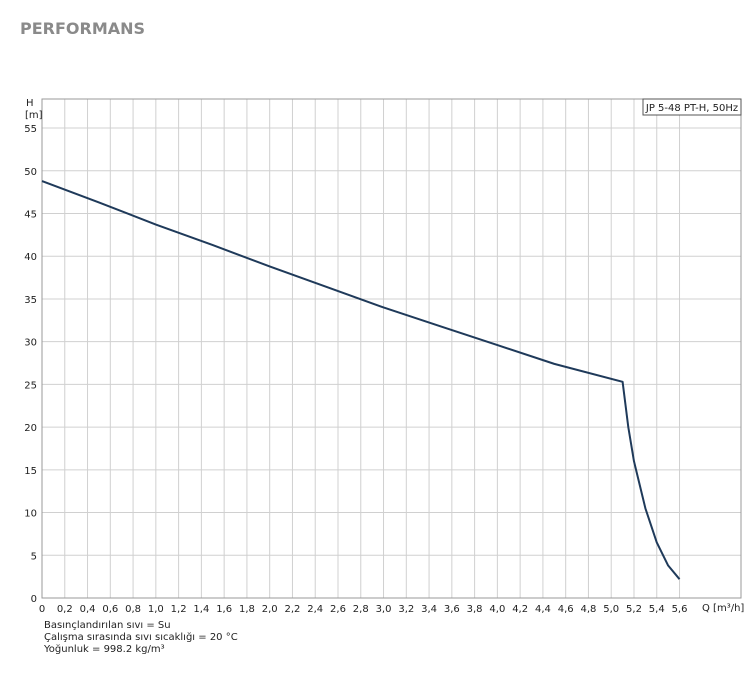  I want to click on x-tick-label: 0,2, so click(65, 609).